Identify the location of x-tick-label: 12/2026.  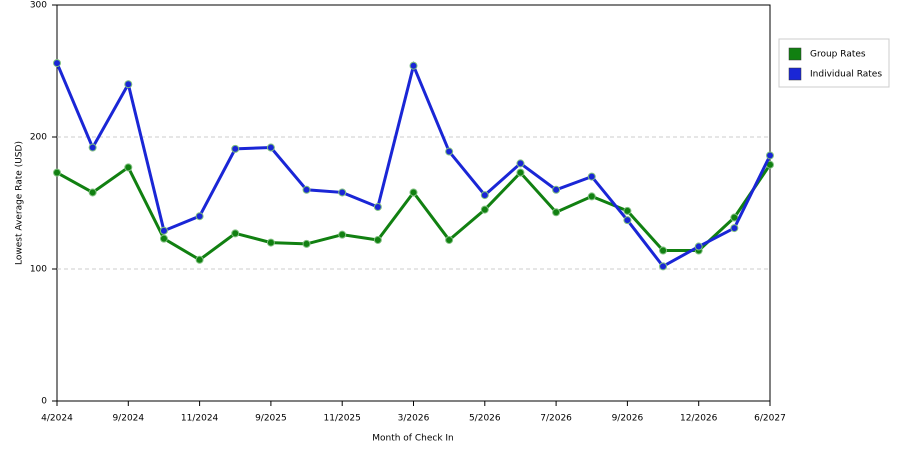
(699, 419).